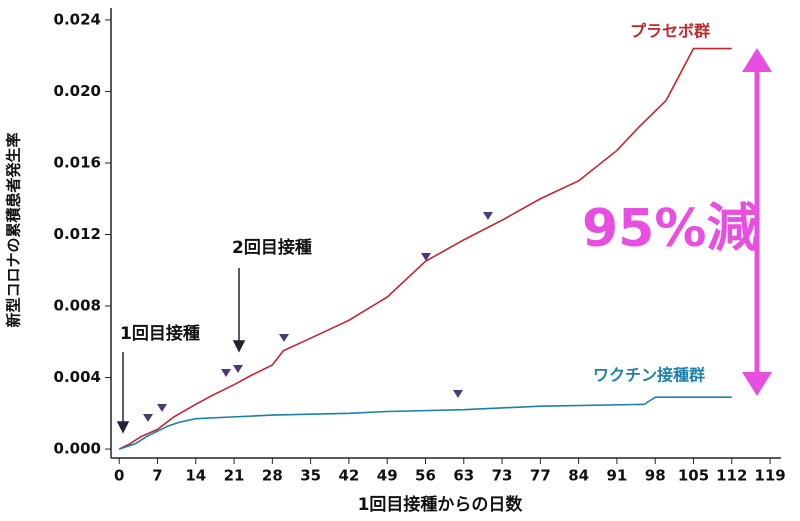 The image size is (800, 521). What do you see at coordinates (670, 229) in the screenshot?
I see `annotation: 95%減` at bounding box center [670, 229].